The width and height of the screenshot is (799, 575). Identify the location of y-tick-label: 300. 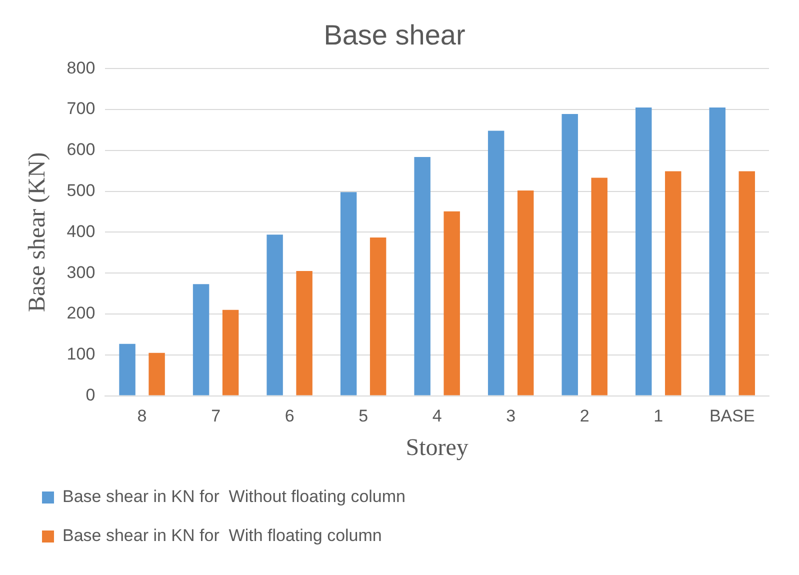
(81, 272).